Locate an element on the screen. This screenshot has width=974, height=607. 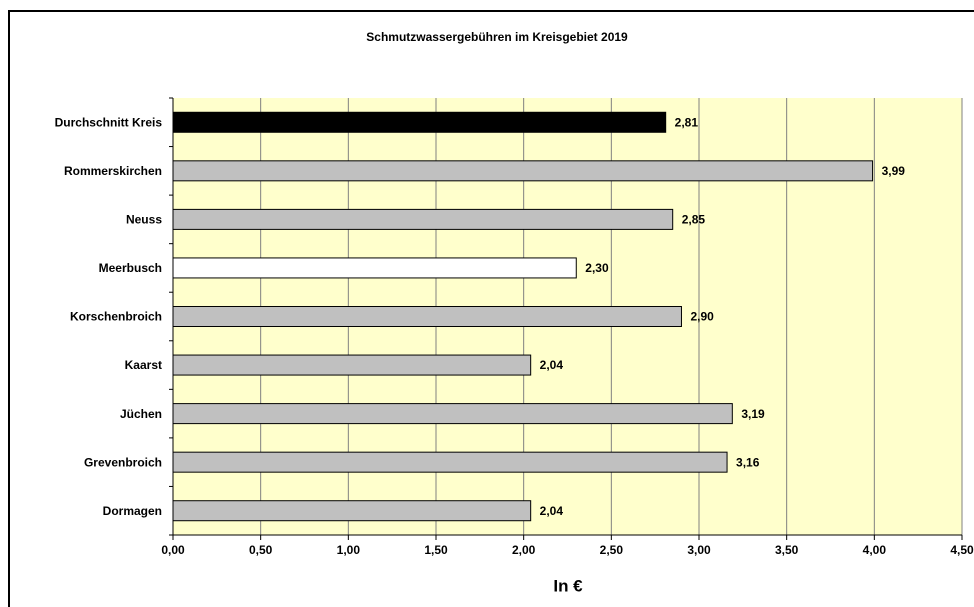
y-tick-label: Grevenbroich is located at coordinates (123, 462).